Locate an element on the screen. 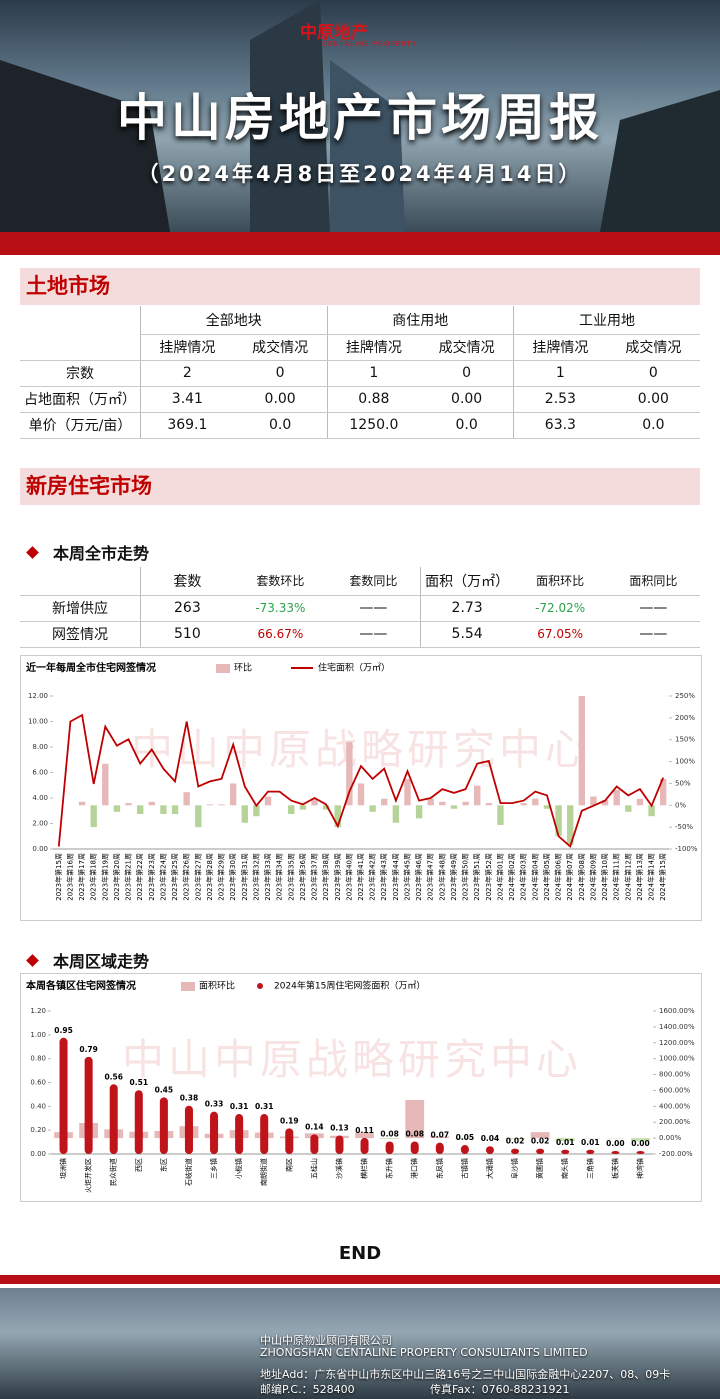  x-tick-label: 2024年第04周 is located at coordinates (534, 877).